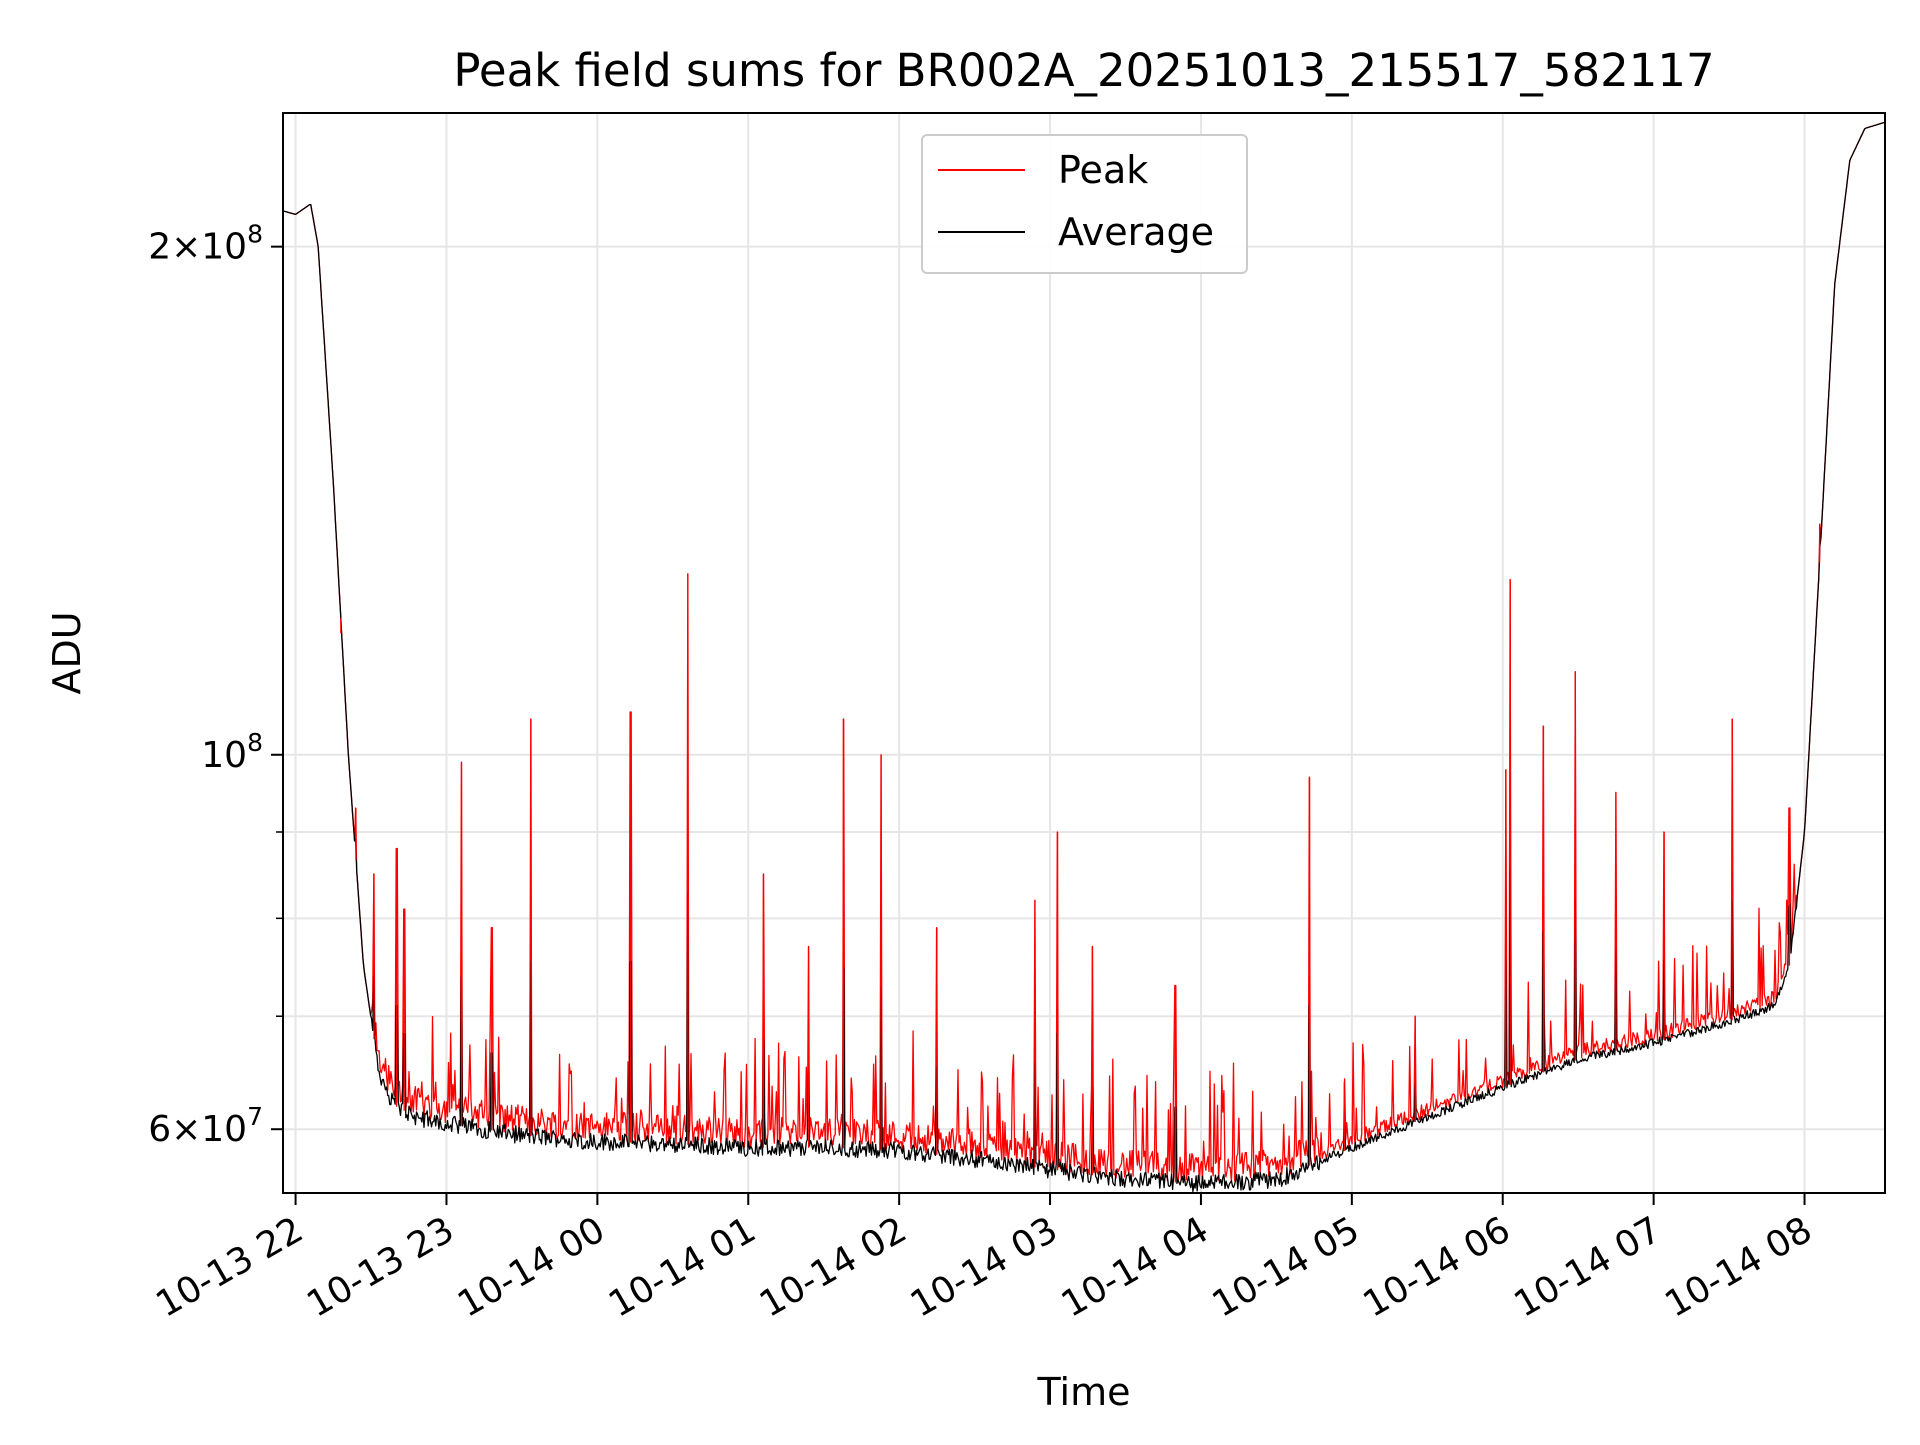  Describe the element at coordinates (984, 1267) in the screenshot. I see `x-tick-label: 10-14 03` at that location.